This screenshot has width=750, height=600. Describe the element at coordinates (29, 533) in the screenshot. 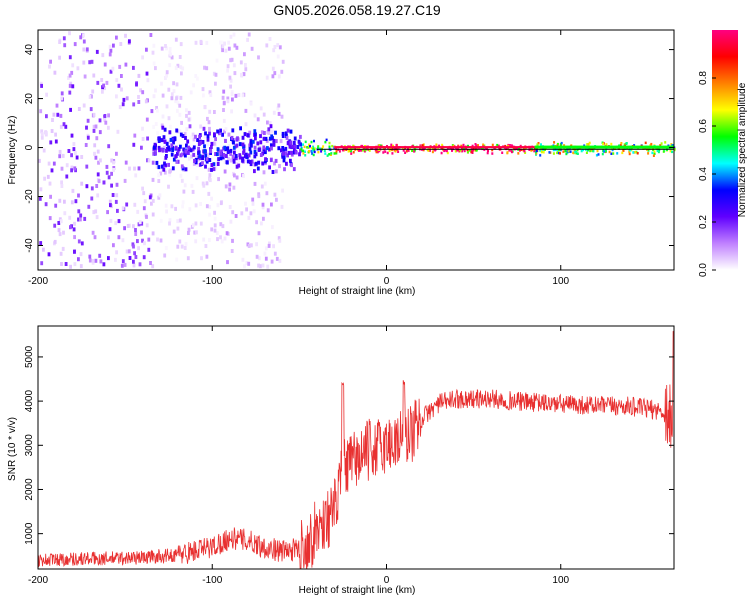

I see `y-tick-label: 1000` at that location.